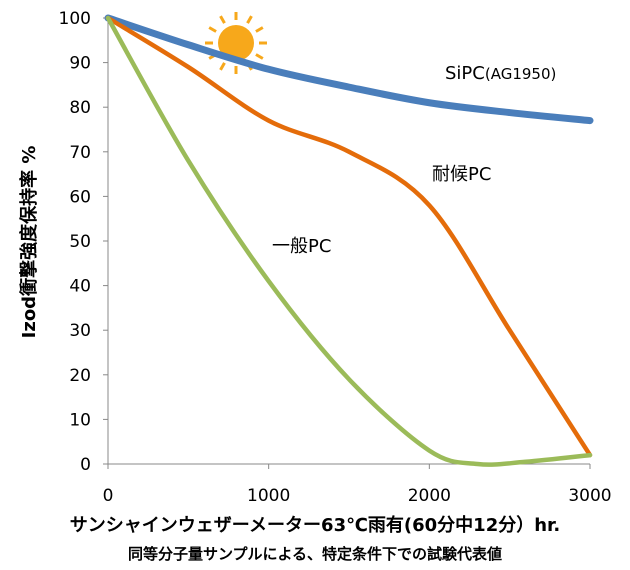 This screenshot has width=630, height=570. I want to click on x-tick-label: 2000, so click(429, 496).